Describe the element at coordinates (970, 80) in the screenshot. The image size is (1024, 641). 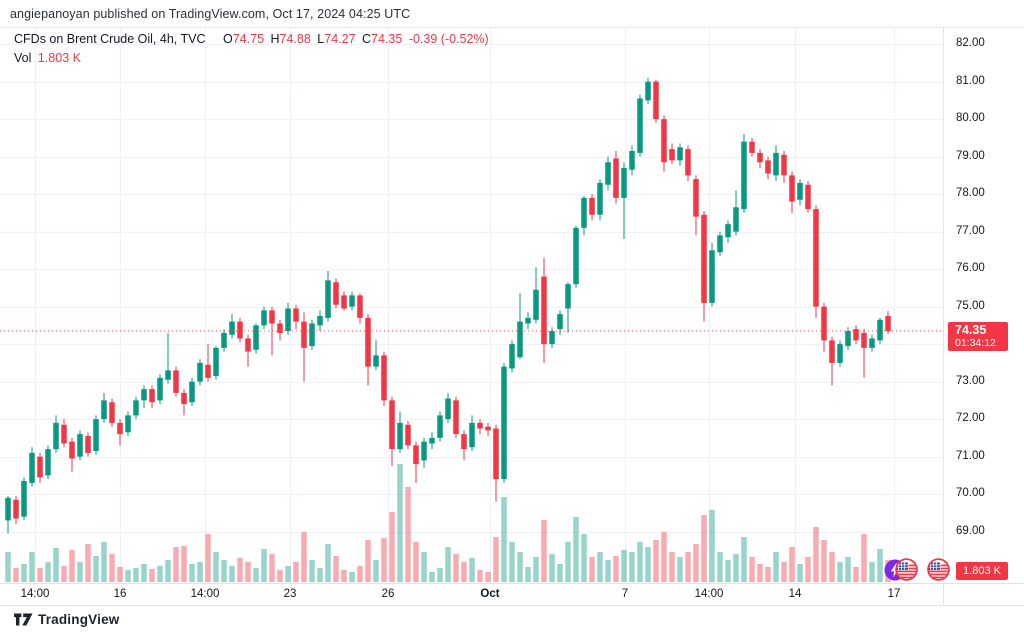
I see `price-axis-label: 81.00` at that location.